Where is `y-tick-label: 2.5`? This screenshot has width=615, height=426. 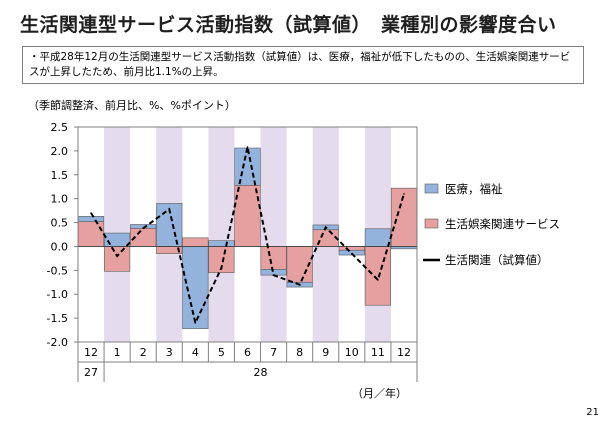 y-tick-label: 2.5 is located at coordinates (60, 127).